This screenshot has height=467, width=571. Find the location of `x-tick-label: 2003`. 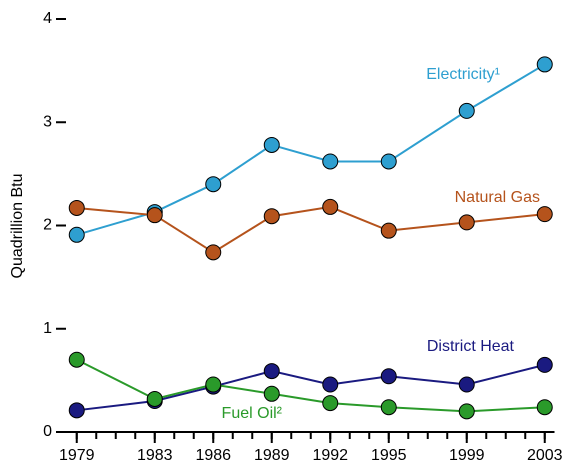

x-tick-label: 2003 is located at coordinates (545, 455).